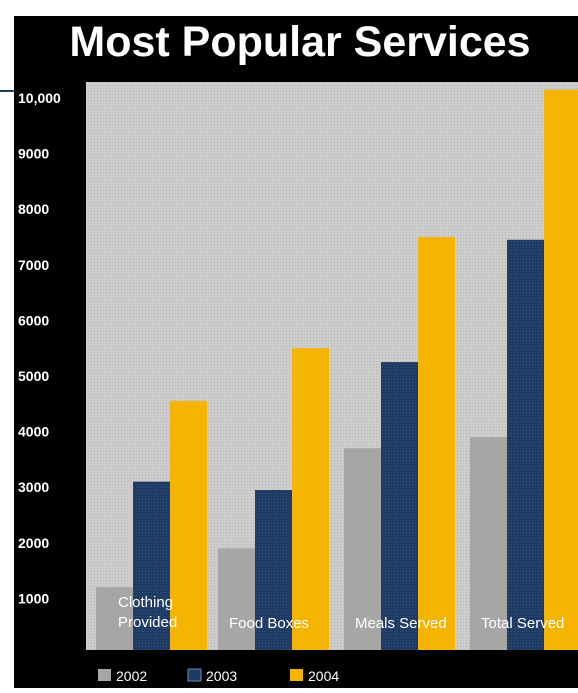 This screenshot has width=578, height=693. Describe the element at coordinates (401, 623) in the screenshot. I see `category-label: Meals Served` at that location.